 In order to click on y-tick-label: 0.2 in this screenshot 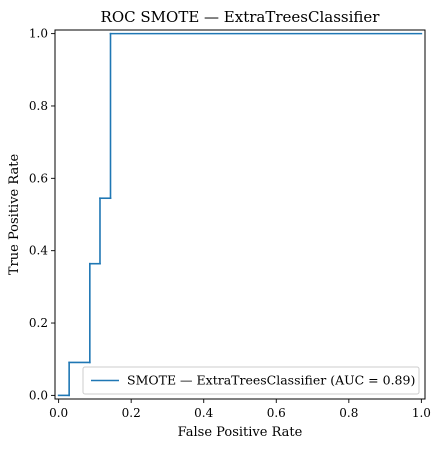, I will do `click(38, 323)`.